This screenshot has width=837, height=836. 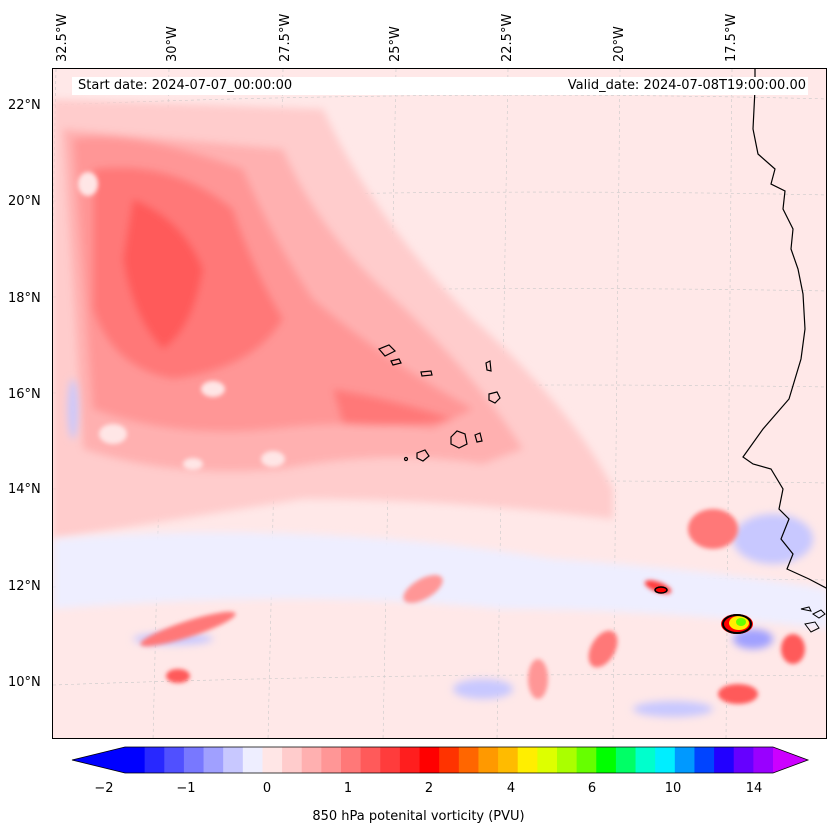 What do you see at coordinates (507, 37) in the screenshot?
I see `lon-label: 22.5°W` at bounding box center [507, 37].